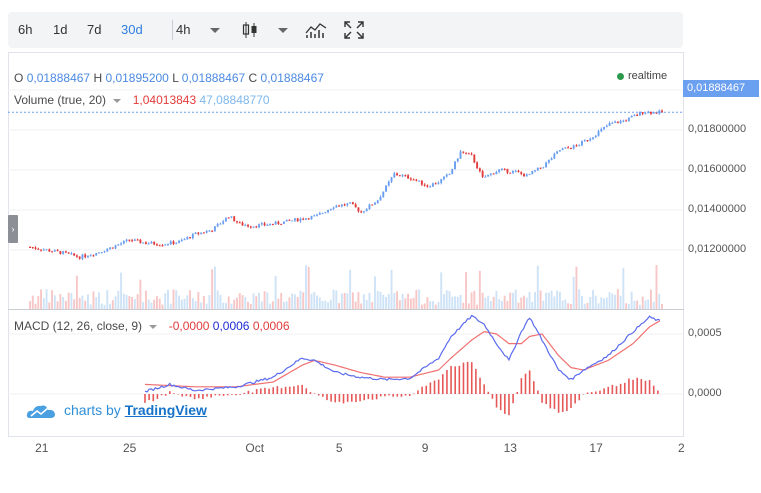 Image resolution: width=761 pixels, height=493 pixels. Describe the element at coordinates (25, 29) in the screenshot. I see `range-6h-button: 6h` at that location.